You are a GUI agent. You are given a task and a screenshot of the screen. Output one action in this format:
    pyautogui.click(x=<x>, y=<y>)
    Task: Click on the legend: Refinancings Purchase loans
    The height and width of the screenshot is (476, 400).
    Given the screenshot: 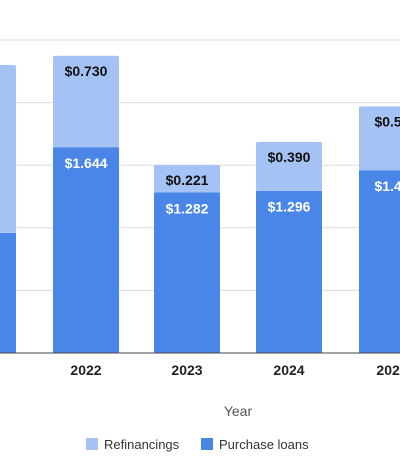 What is the action you would take?
    pyautogui.click(x=197, y=444)
    